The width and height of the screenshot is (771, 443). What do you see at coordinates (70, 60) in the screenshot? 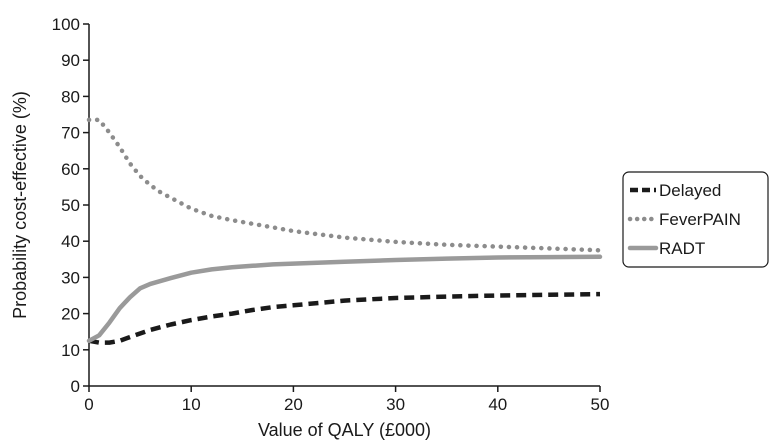
I see `y-tick-label: 90` at bounding box center [70, 60].